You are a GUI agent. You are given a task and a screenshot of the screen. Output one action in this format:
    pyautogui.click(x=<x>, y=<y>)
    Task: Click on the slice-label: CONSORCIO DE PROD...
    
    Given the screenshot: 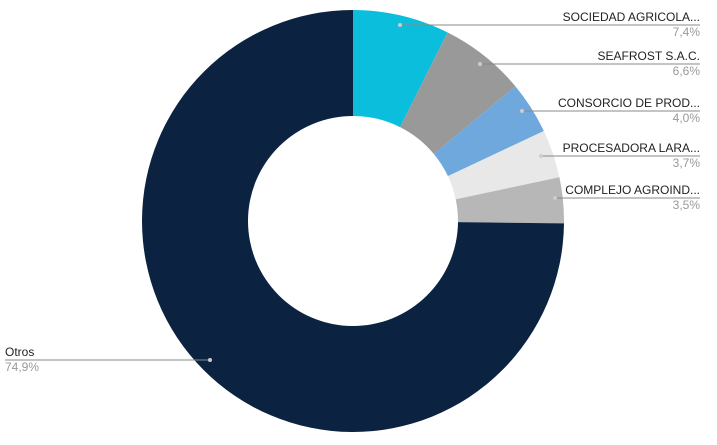 What is the action you would take?
    pyautogui.click(x=629, y=103)
    